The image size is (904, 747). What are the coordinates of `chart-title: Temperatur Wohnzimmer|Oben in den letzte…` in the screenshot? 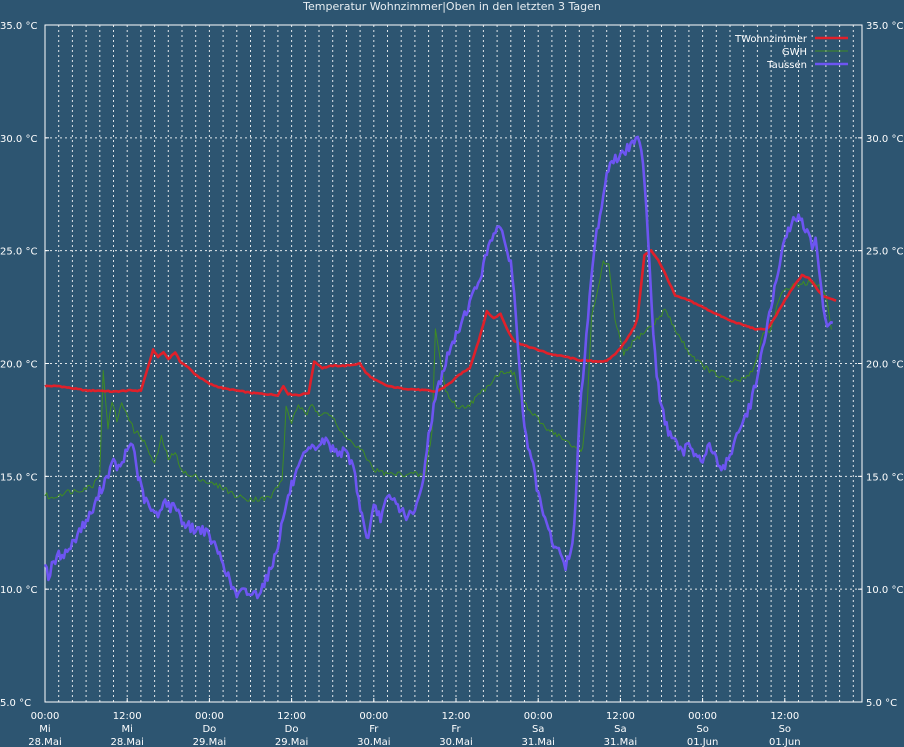 It's located at (451, 6).